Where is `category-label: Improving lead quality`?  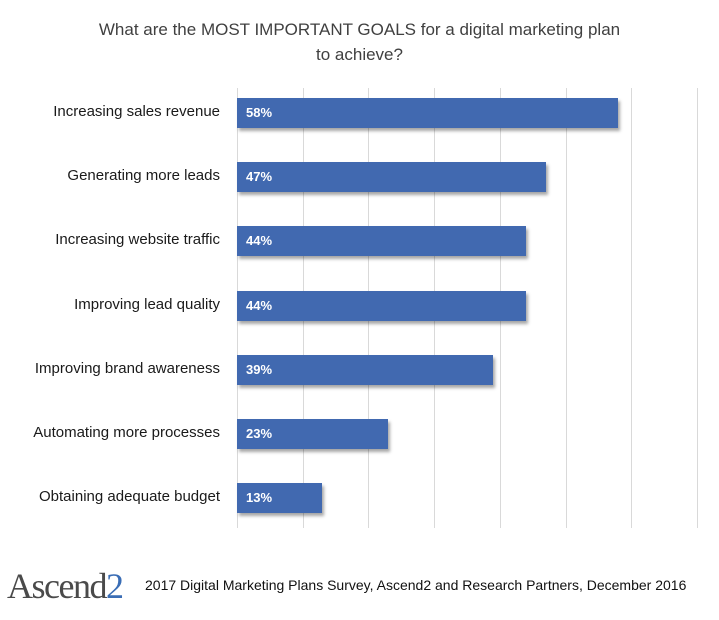 category-label: Improving lead quality is located at coordinates (147, 304).